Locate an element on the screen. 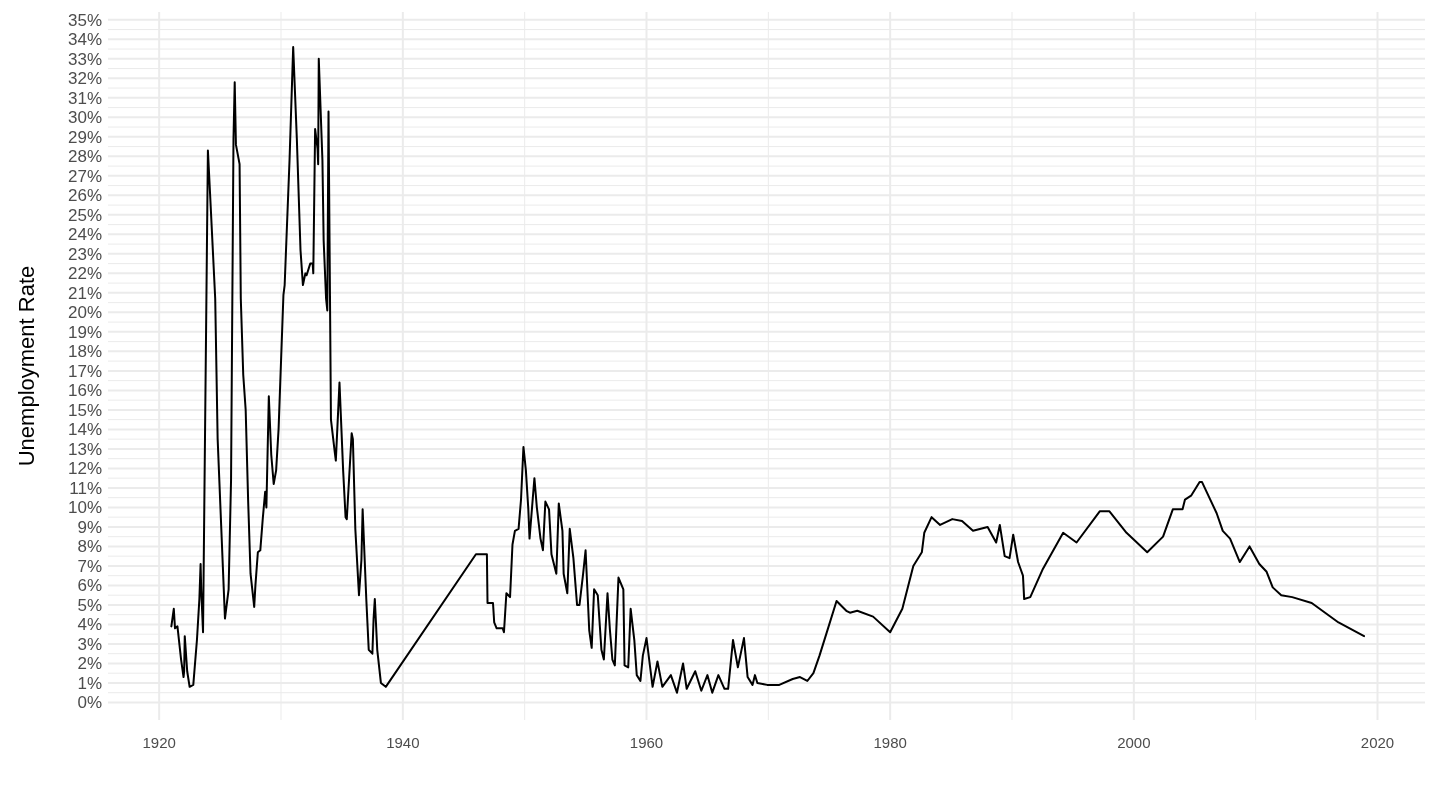  y-tick-label: 13% is located at coordinates (84, 449).